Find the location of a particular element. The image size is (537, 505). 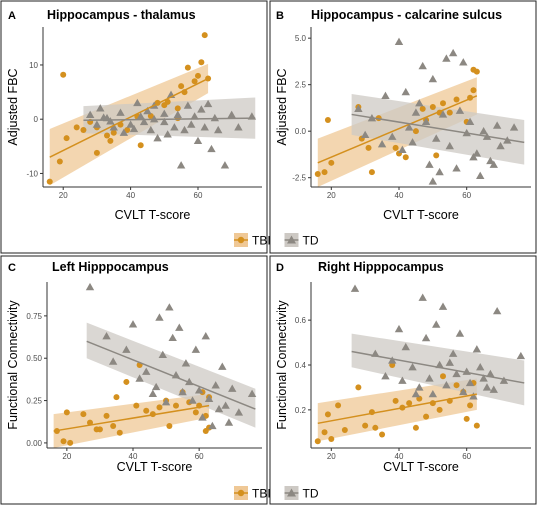

panel-title: Right Hipppocampus is located at coordinates (381, 267).